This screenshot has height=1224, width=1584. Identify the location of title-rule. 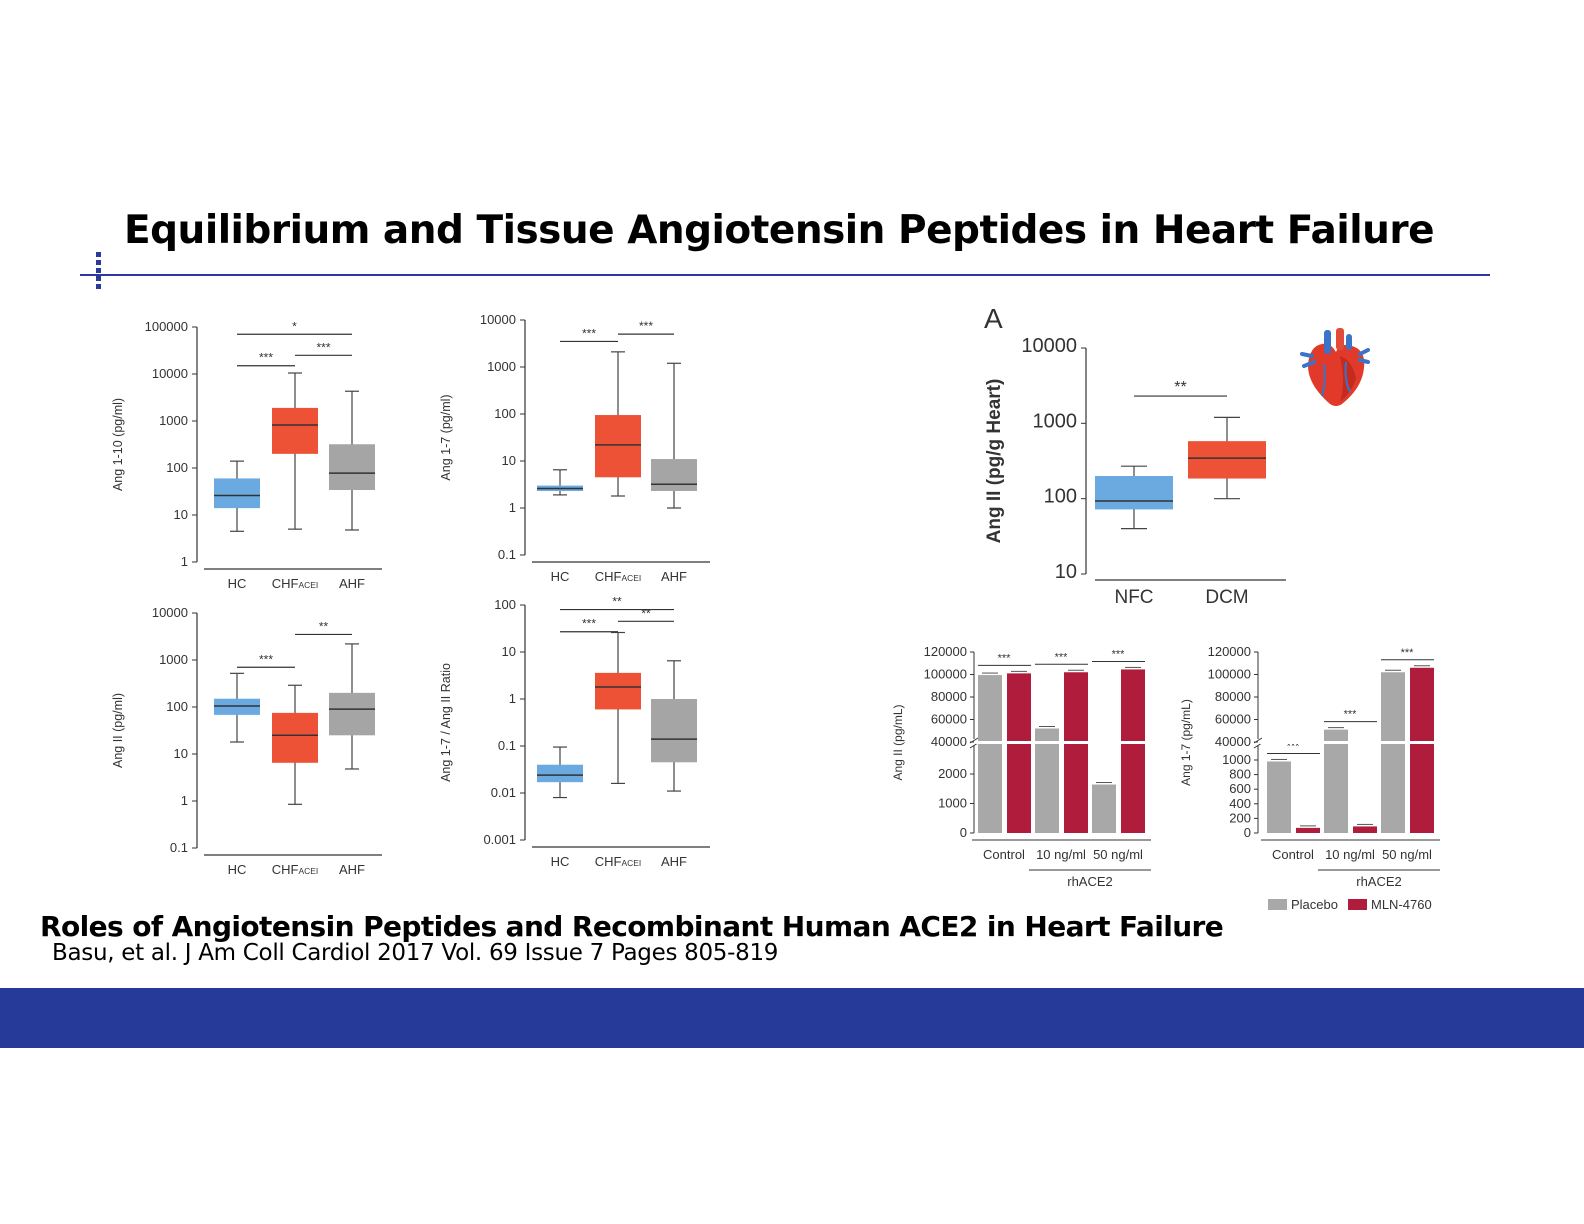
(785, 275).